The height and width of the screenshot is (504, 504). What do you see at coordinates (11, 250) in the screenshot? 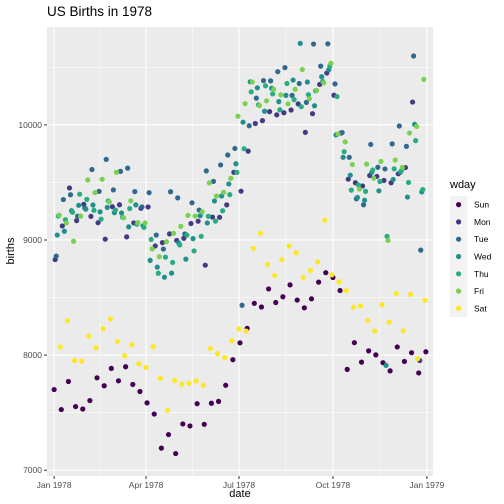
I see `y-axis-title: births` at bounding box center [11, 250].